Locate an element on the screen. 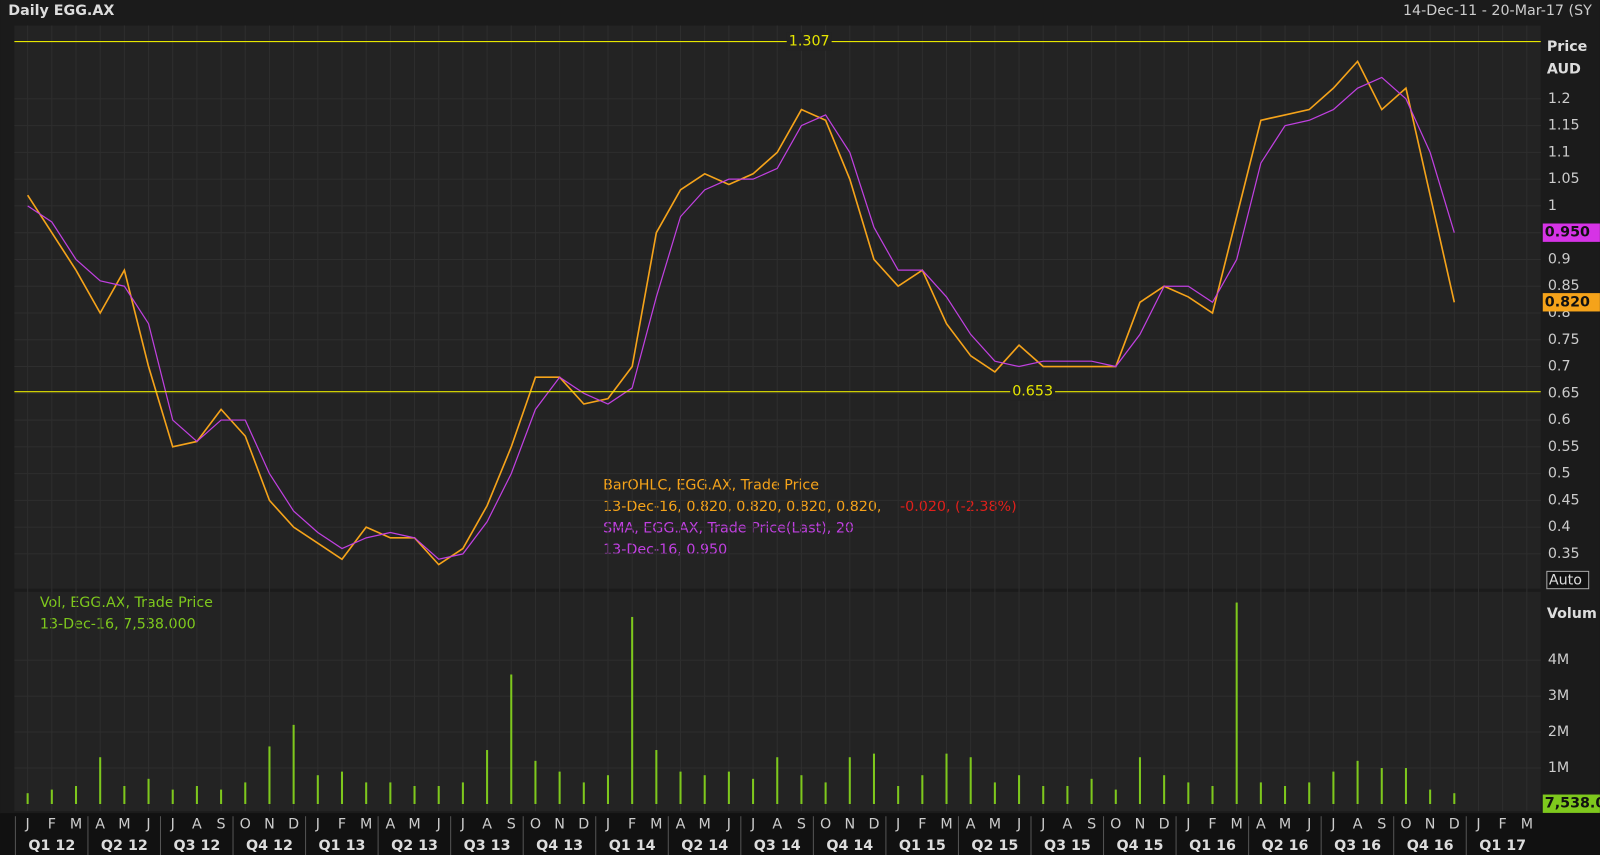 The width and height of the screenshot is (1600, 855). time-axis is located at coordinates (800, 834).